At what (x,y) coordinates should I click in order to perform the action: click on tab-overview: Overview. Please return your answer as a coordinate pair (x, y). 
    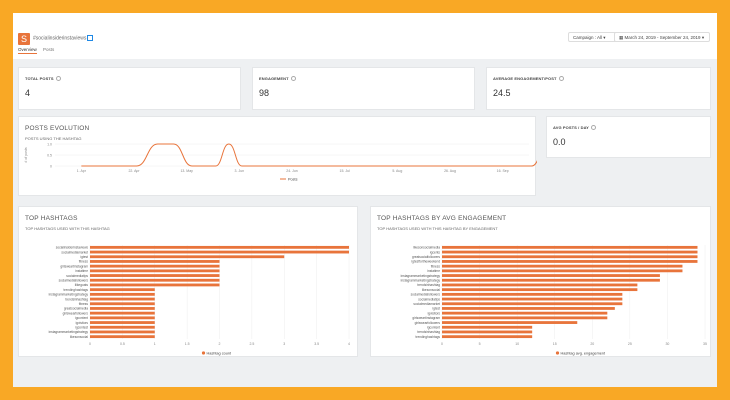
    Looking at the image, I should click on (27, 50).